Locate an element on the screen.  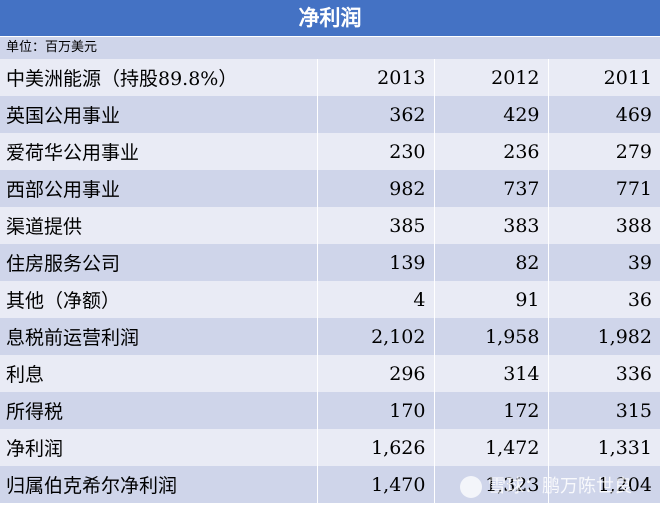
table-row: 西部公用事业 982 737 771 is located at coordinates (330, 188).